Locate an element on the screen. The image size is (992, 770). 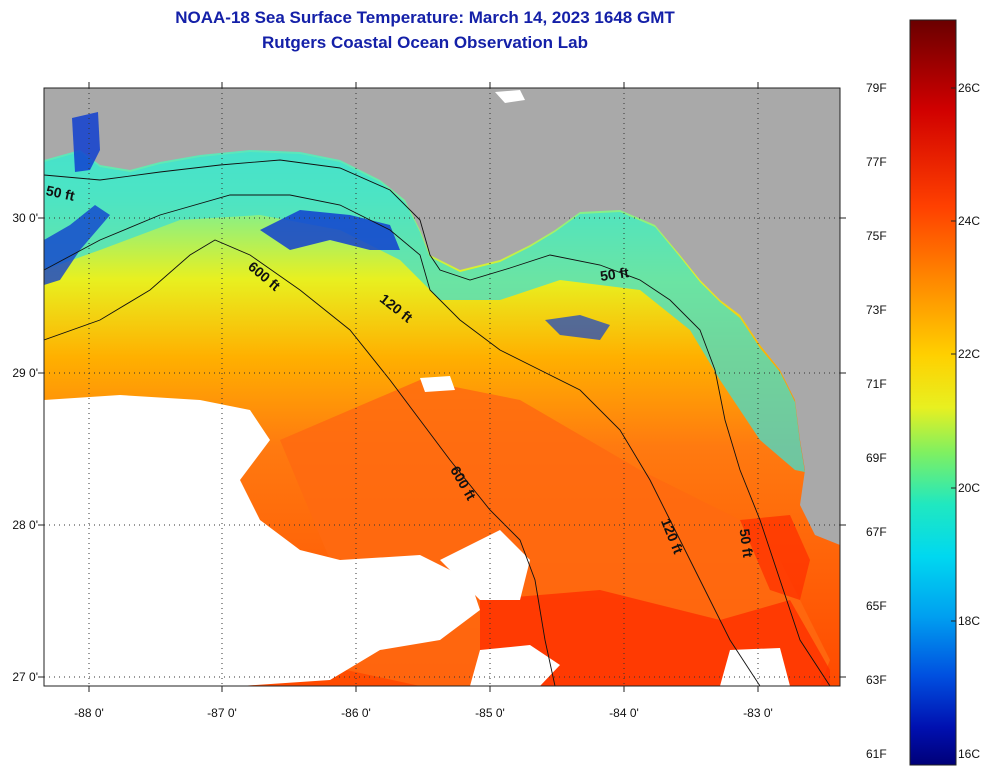
colorbar-f-label: 69F is located at coordinates (876, 458).